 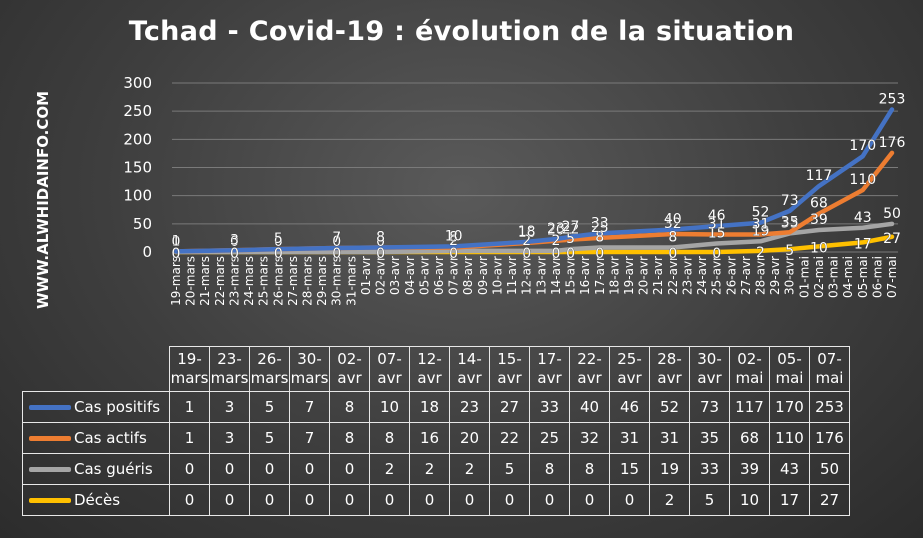 What do you see at coordinates (819, 277) in the screenshot?
I see `x-tick-label: 02-mai` at bounding box center [819, 277].